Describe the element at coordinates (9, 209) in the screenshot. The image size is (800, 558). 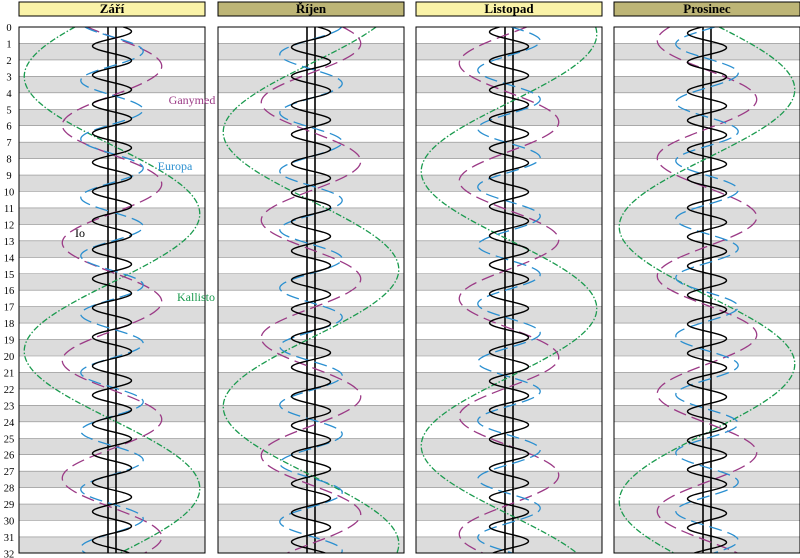
I see `day-label: 11` at that location.